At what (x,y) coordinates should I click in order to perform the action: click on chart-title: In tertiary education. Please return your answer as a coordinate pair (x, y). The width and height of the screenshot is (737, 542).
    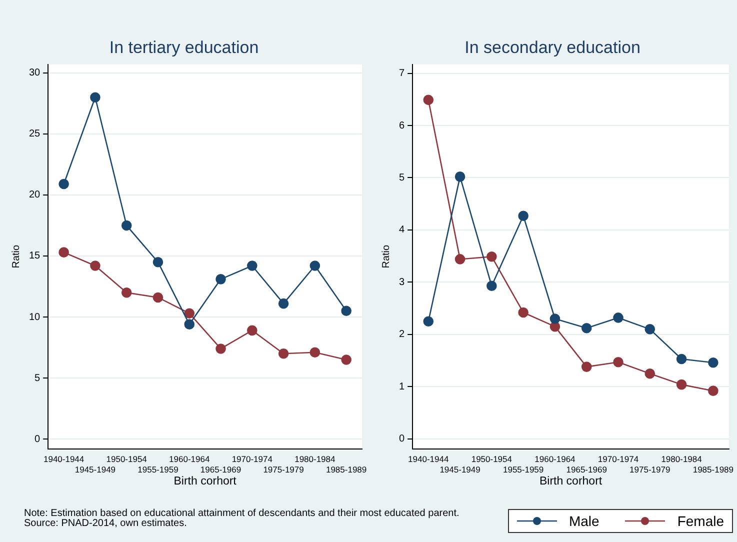
    Looking at the image, I should click on (184, 47).